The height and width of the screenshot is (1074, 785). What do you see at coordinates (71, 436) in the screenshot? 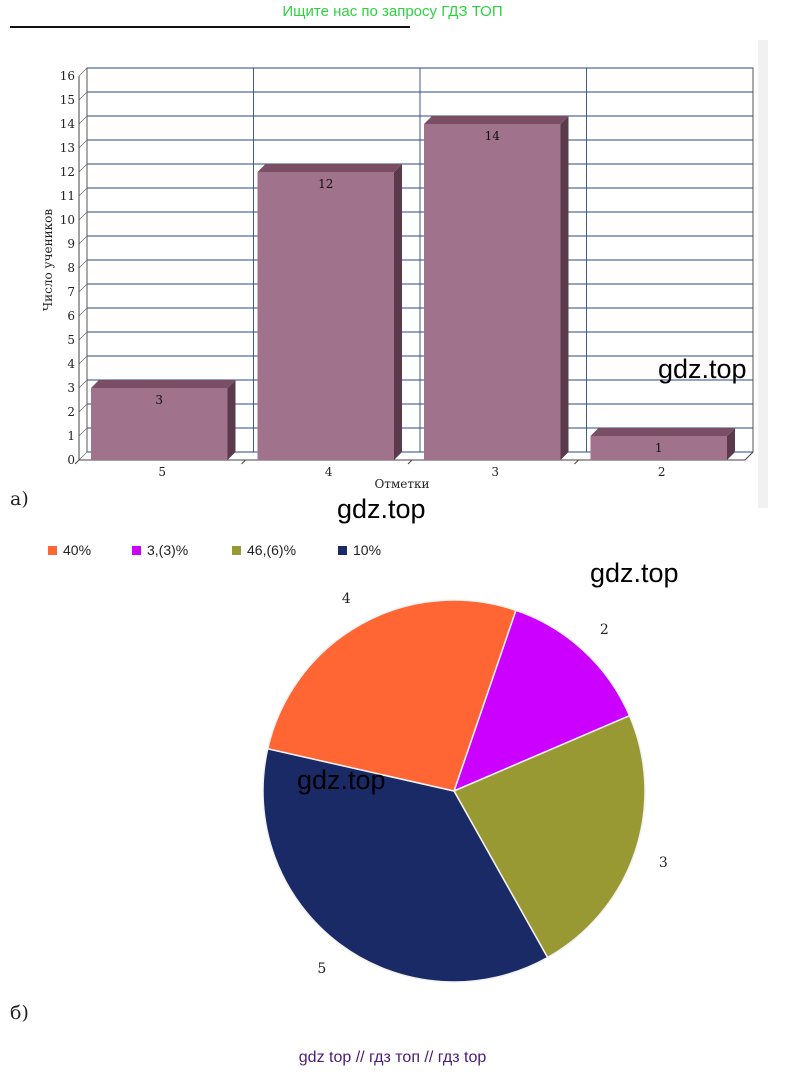
I see `y-tick-label: 1` at bounding box center [71, 436].